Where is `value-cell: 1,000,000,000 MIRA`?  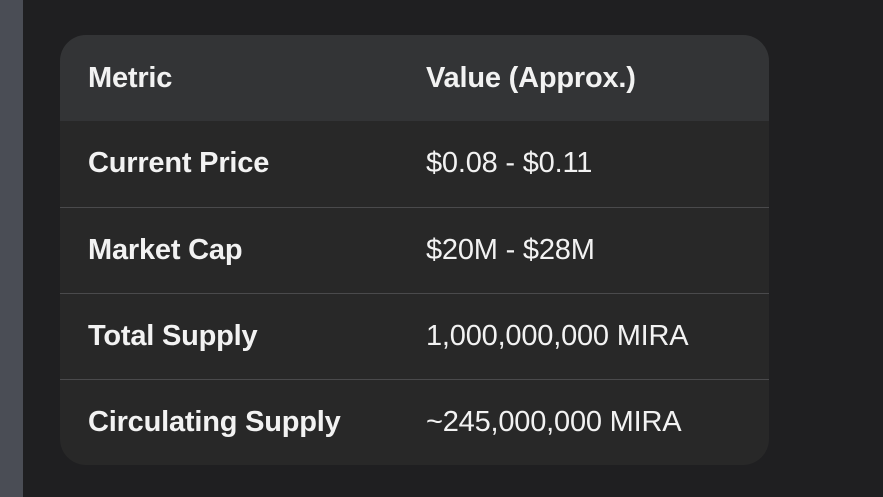 value-cell: 1,000,000,000 MIRA is located at coordinates (583, 335).